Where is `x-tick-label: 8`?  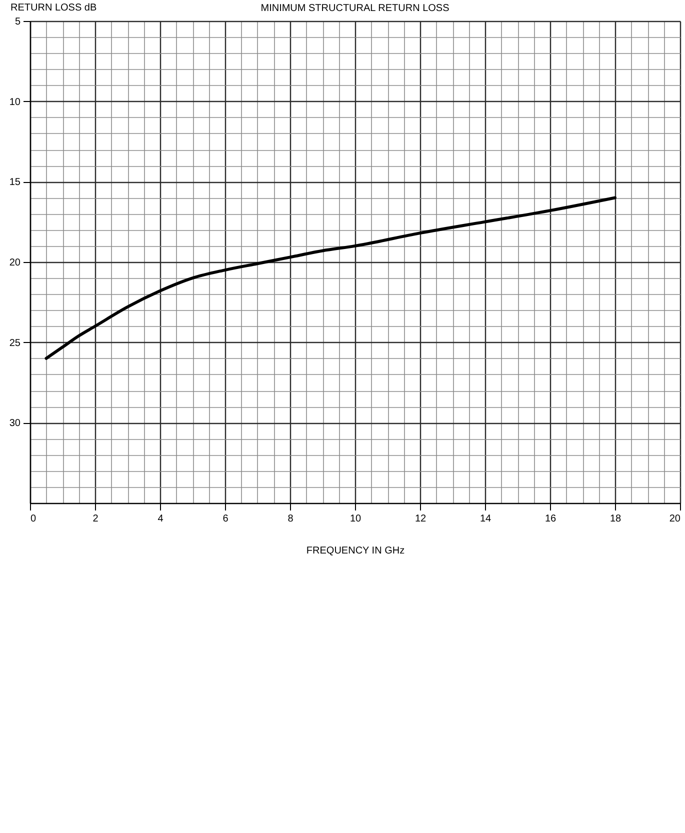 x-tick-label: 8 is located at coordinates (291, 519).